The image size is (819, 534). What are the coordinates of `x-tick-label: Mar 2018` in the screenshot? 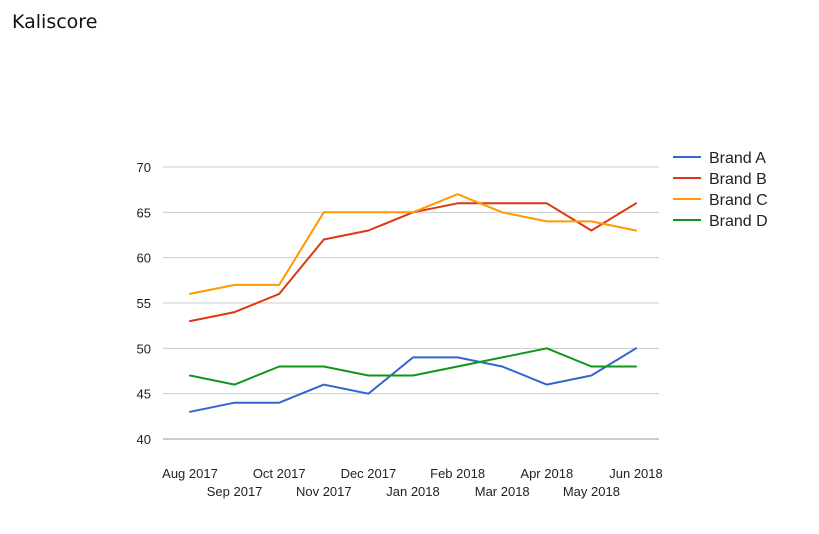 It's located at (502, 491).